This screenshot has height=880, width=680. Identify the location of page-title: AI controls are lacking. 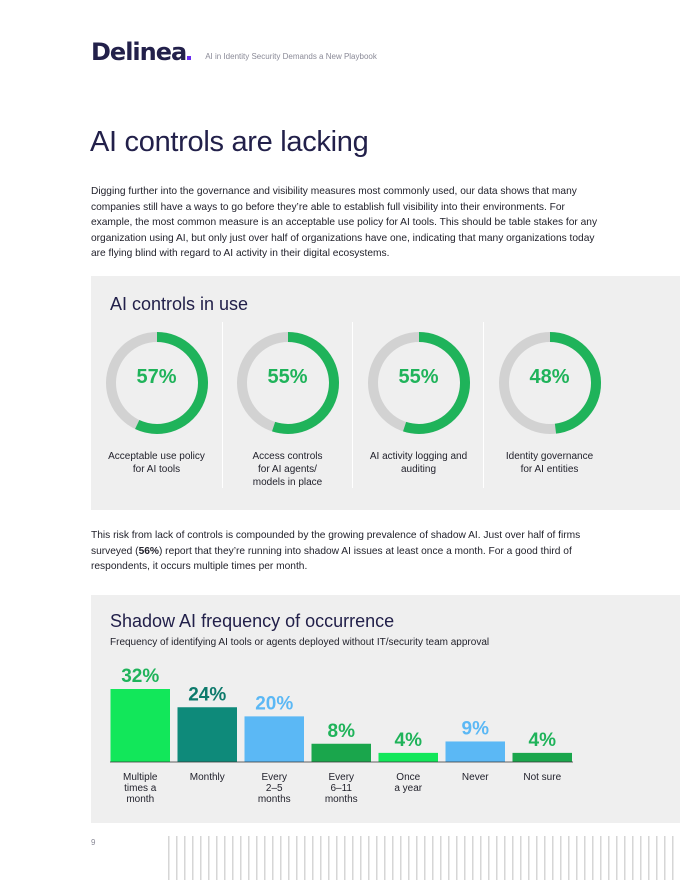
(229, 142).